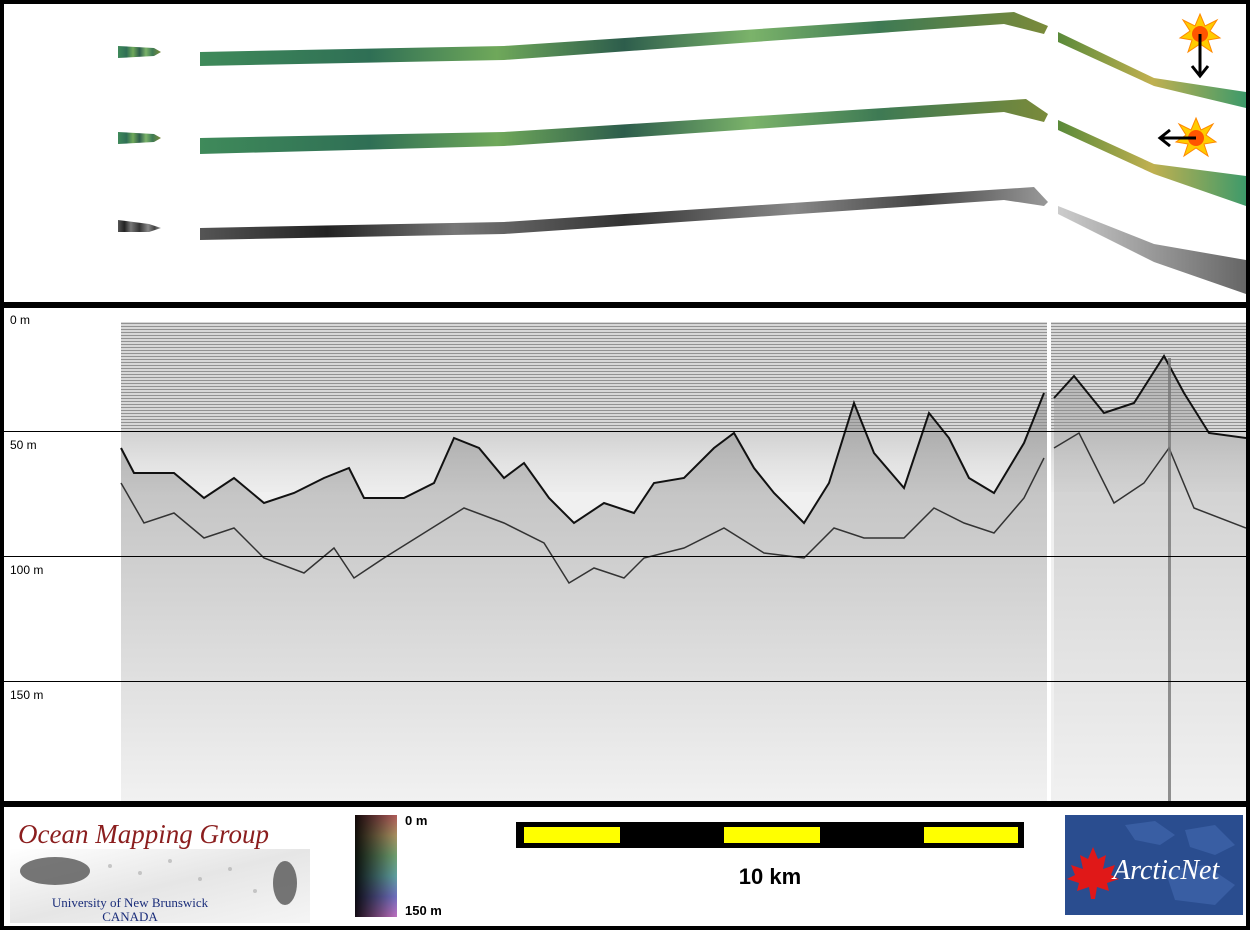  Describe the element at coordinates (23, 445) in the screenshot. I see `depth-label-50: 50 m` at that location.